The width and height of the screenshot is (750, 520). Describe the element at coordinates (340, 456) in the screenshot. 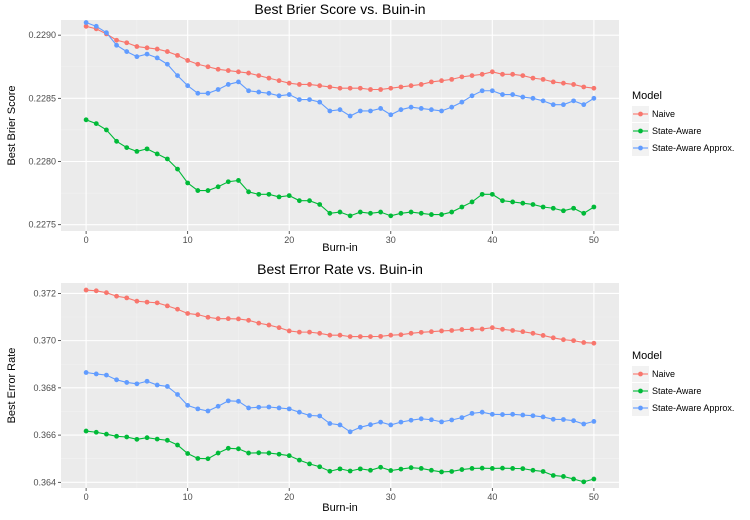

I see `series-state-aware` at that location.